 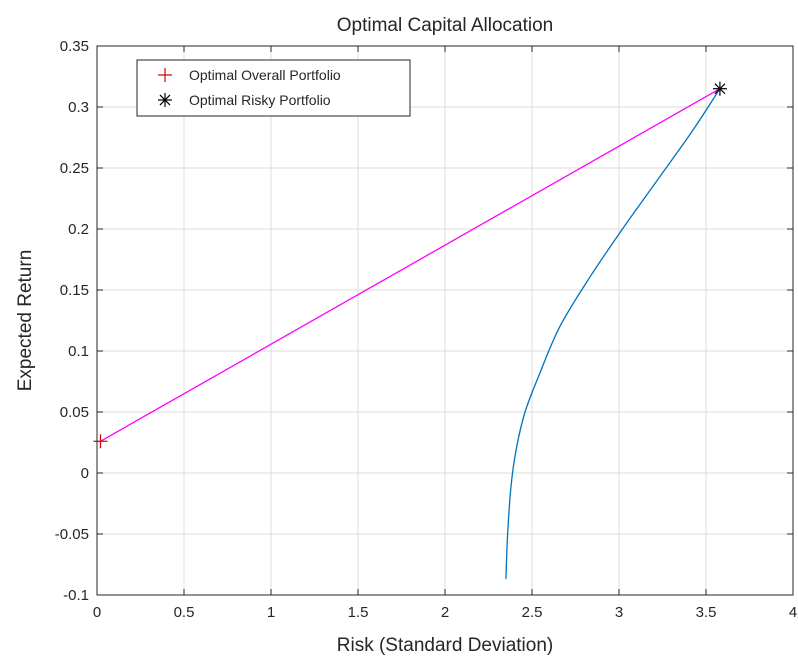 What do you see at coordinates (25, 321) in the screenshot?
I see `y-axis-label: Expected Return` at bounding box center [25, 321].